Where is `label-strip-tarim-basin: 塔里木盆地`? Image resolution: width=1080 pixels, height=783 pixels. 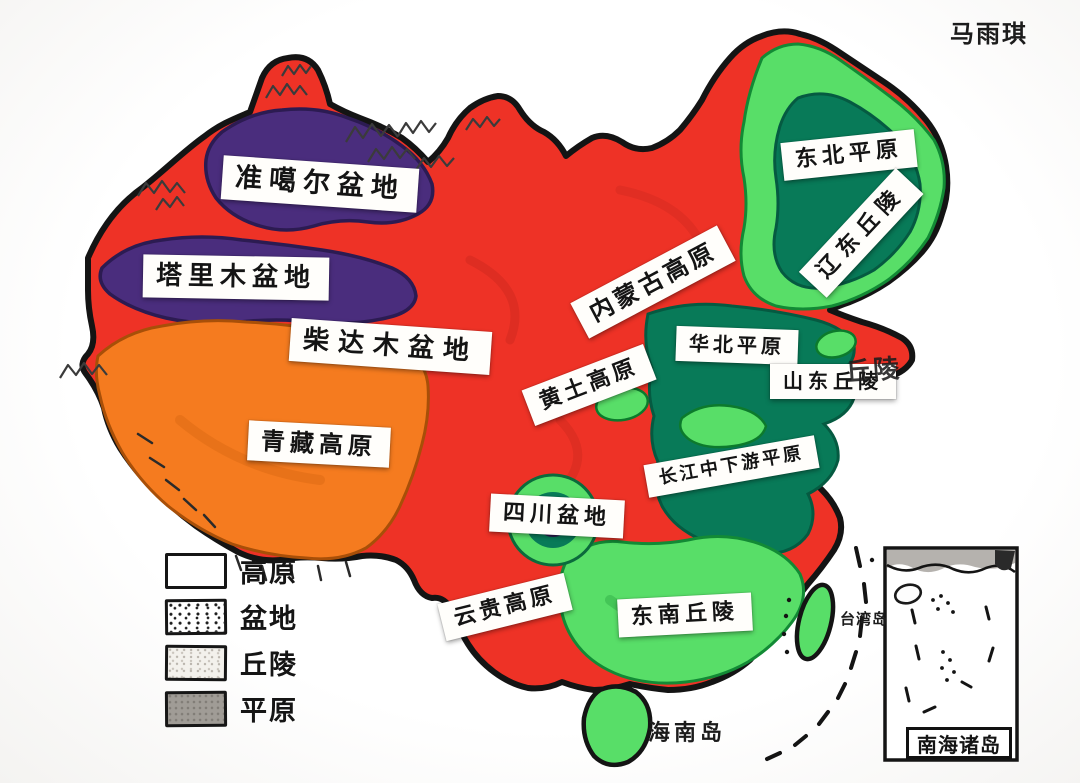 label-strip-tarim-basin: 塔里木盆地 is located at coordinates (236, 277).